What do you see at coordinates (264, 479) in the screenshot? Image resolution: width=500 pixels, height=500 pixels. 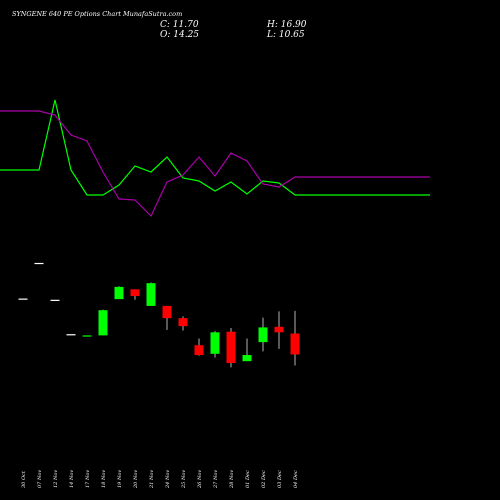 I see `x-tick-label: 02 Dec` at bounding box center [264, 479].